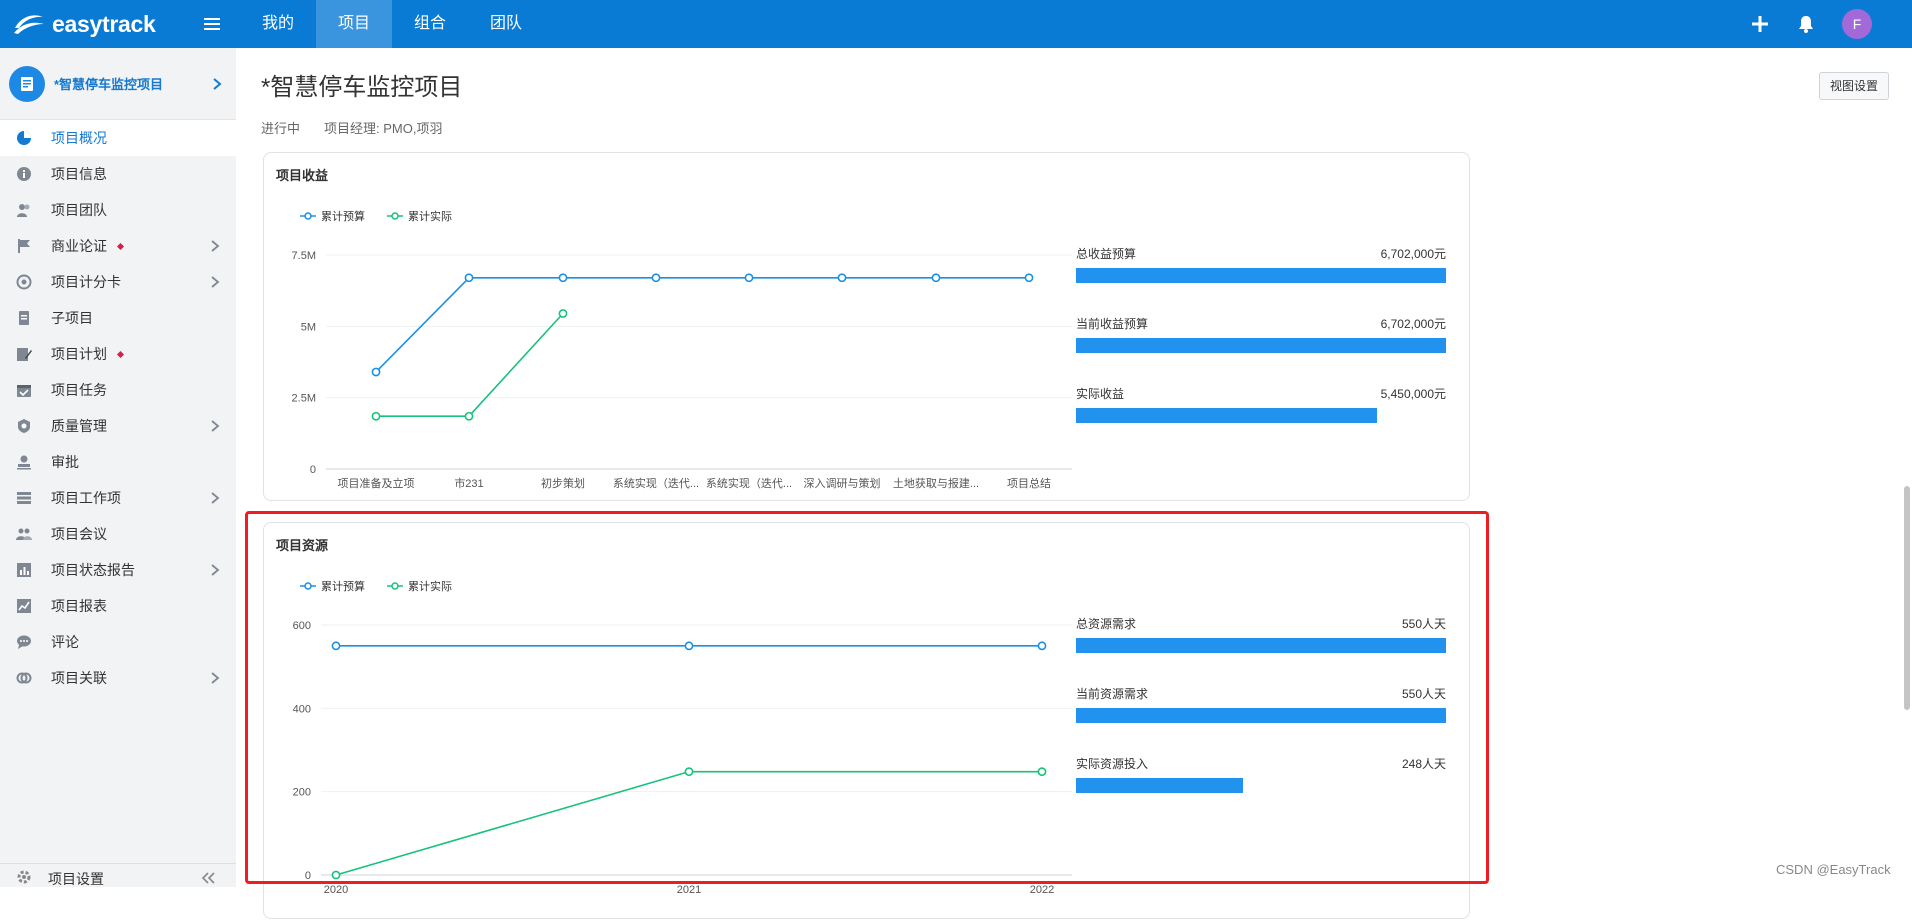 The width and height of the screenshot is (1912, 920). Describe the element at coordinates (24, 318) in the screenshot. I see `document-icon` at that location.